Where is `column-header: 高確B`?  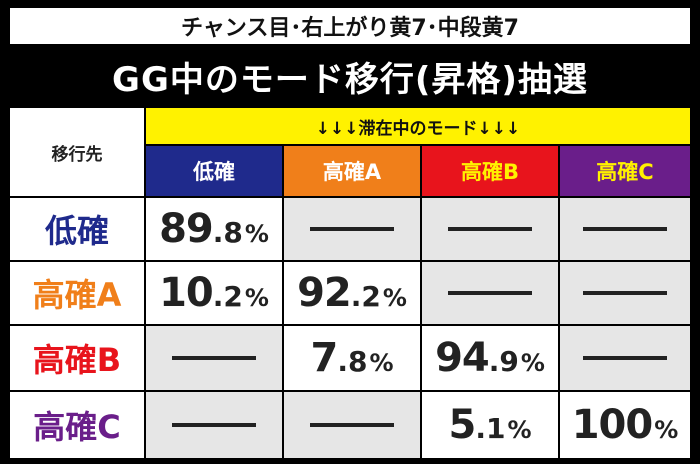
column-header: 高確B is located at coordinates (490, 171).